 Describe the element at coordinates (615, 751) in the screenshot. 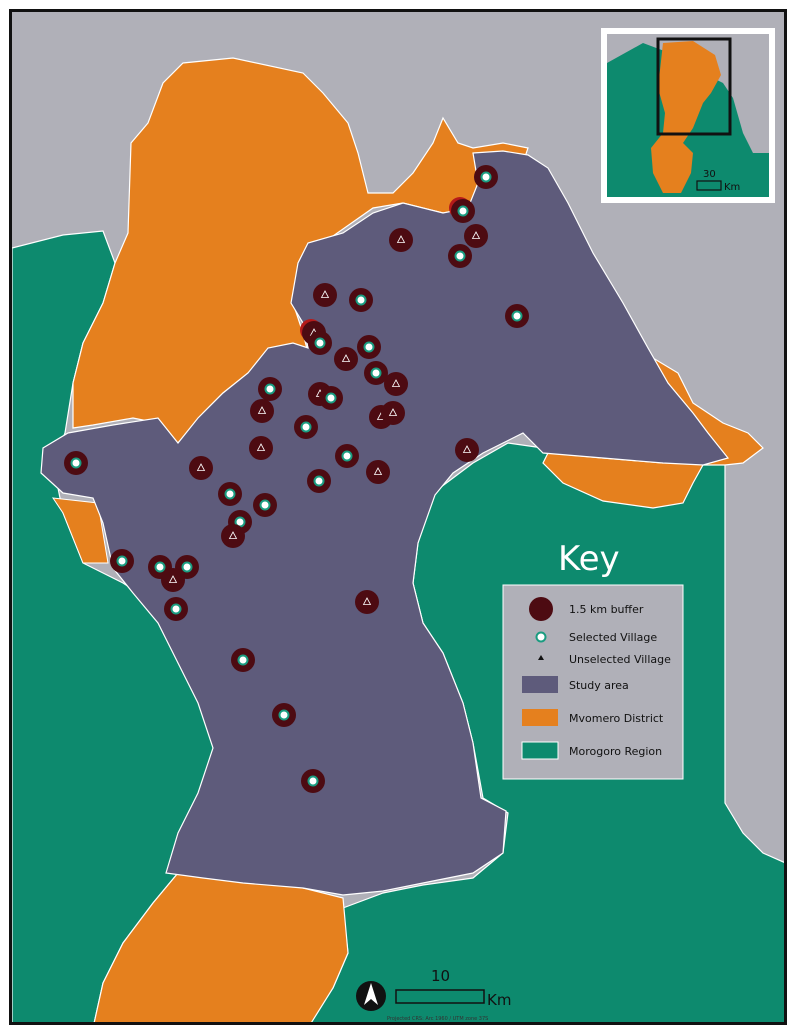

I see `legend-label-region: Morogoro Region` at that location.